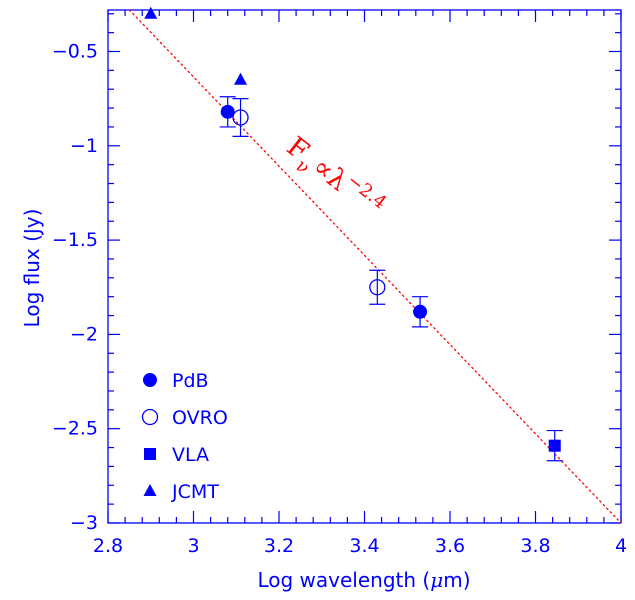  I want to click on y-tick-label: −2, so click(84, 334).